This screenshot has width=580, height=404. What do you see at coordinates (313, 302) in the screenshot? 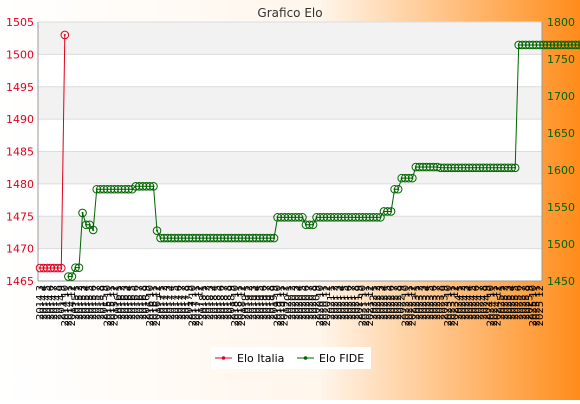
I see `x-tick-label: 2020 8` at bounding box center [313, 302].